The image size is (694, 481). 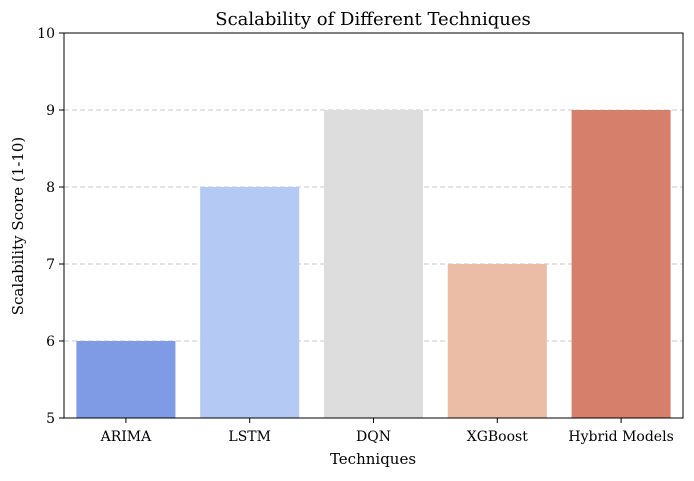 What do you see at coordinates (620, 437) in the screenshot?
I see `x-tick-label: Hybrid Models` at bounding box center [620, 437].